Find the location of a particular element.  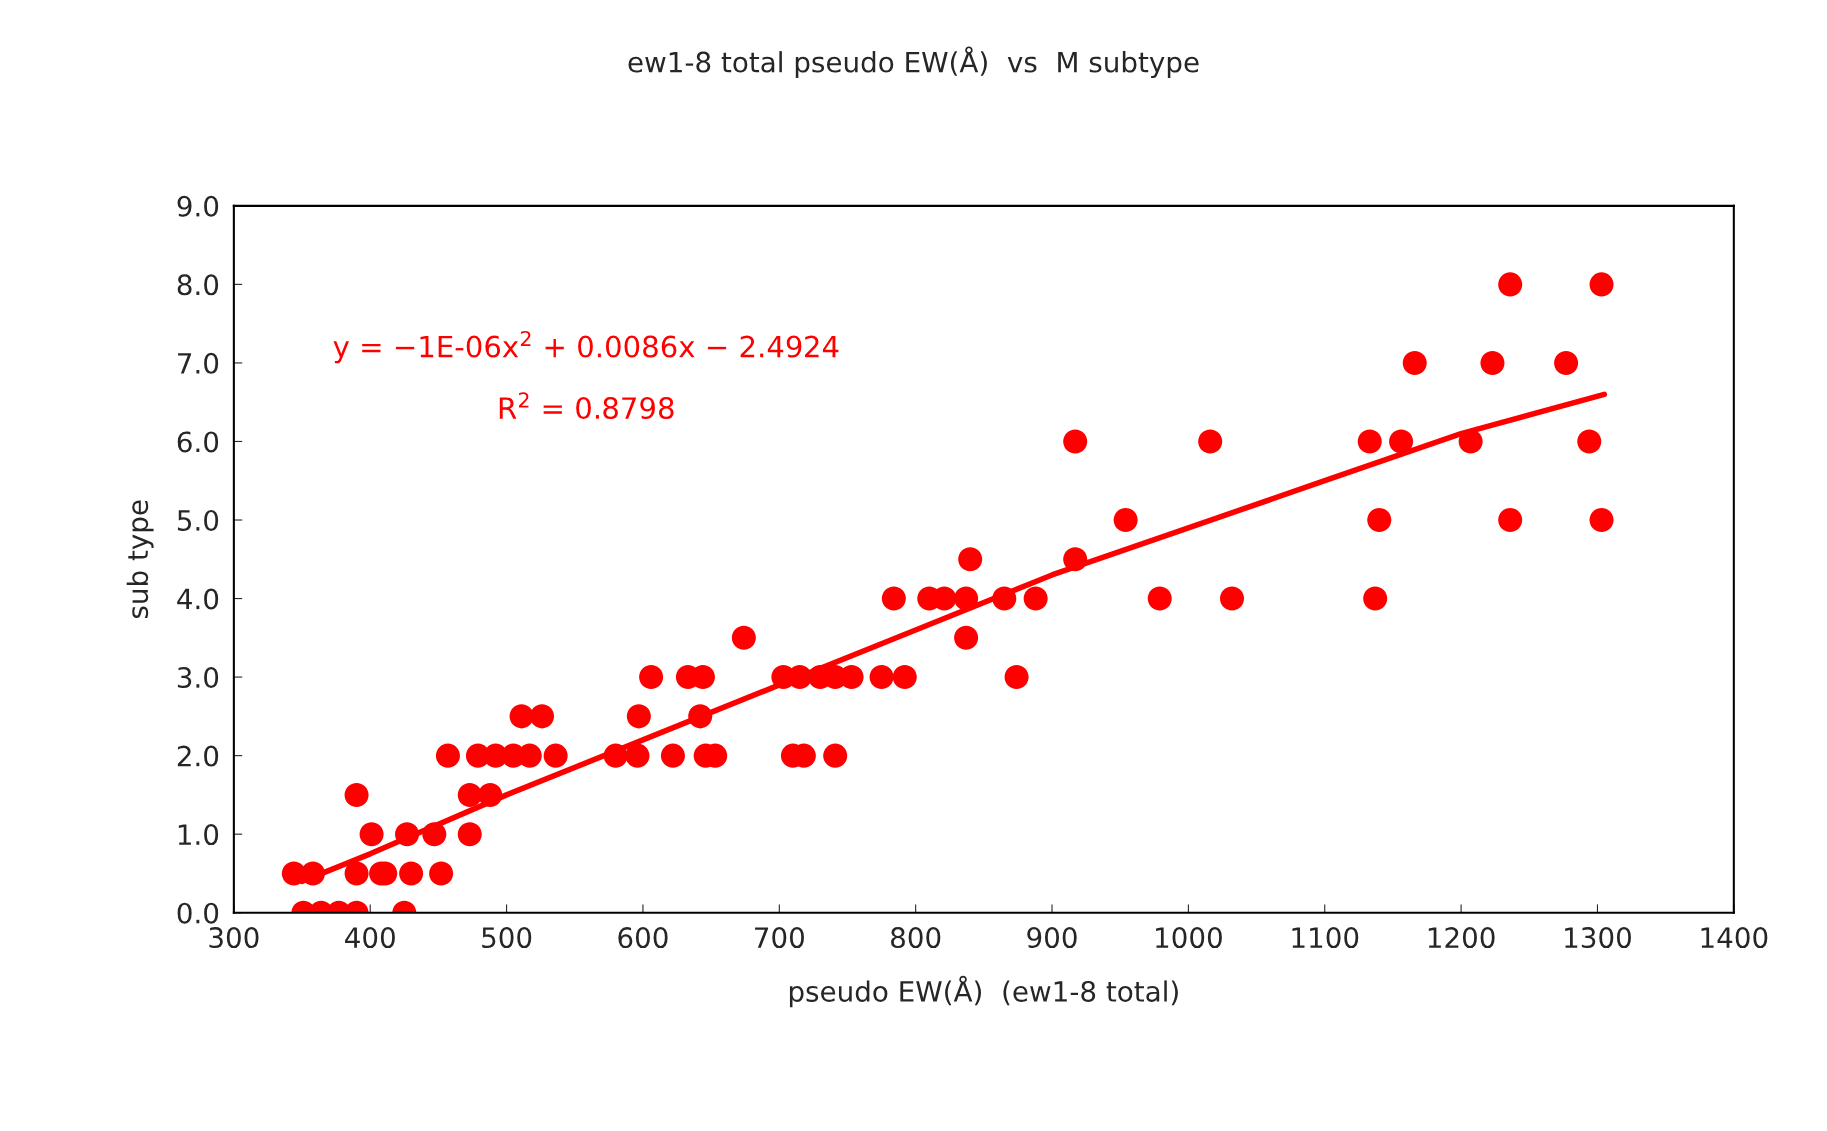

y-tick-label: 4.0 is located at coordinates (198, 599).